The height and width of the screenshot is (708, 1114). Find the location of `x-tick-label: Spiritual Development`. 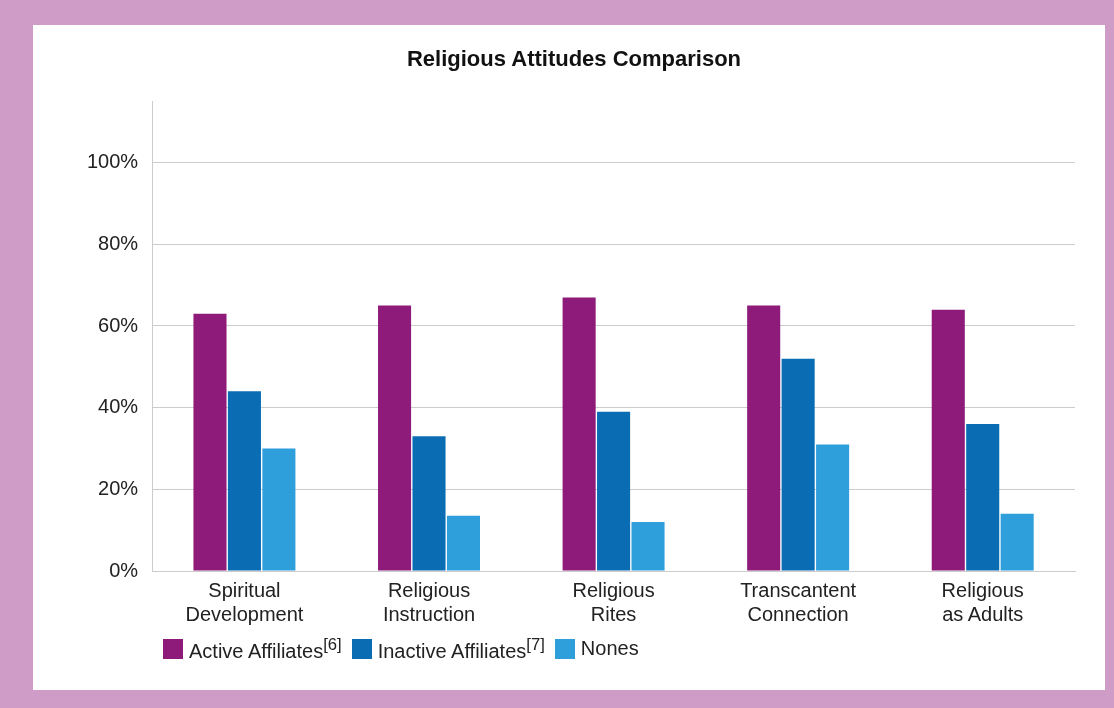

x-tick-label: Spiritual Development is located at coordinates (244, 601).